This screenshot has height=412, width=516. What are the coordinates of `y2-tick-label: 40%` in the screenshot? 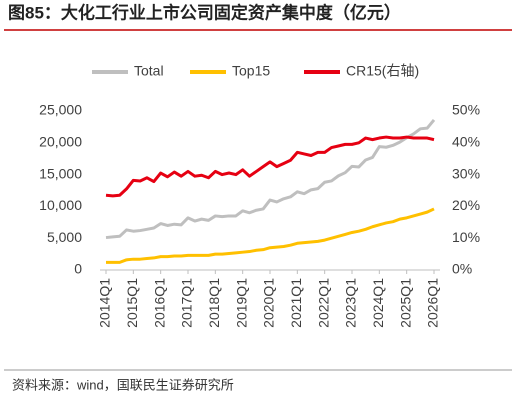 It's located at (466, 142).